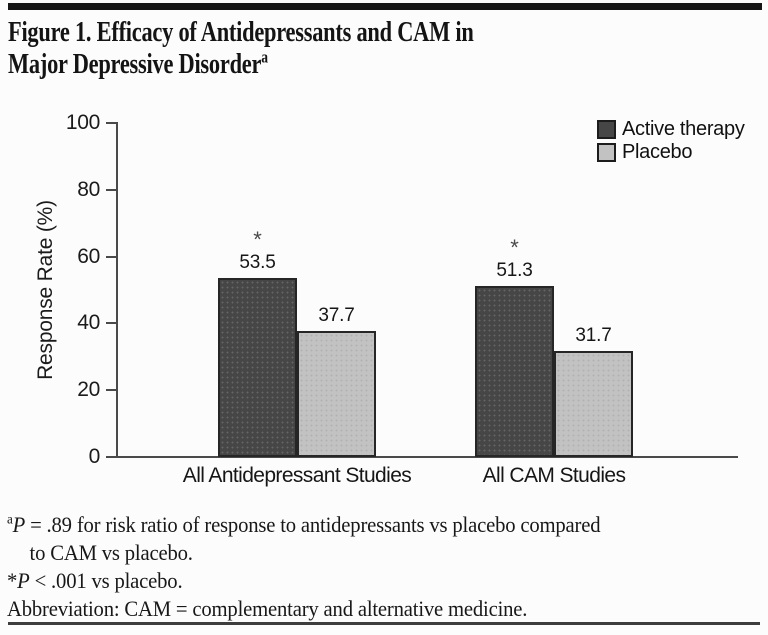 This screenshot has height=635, width=768. I want to click on bar-value-label: 51.3, so click(514, 270).